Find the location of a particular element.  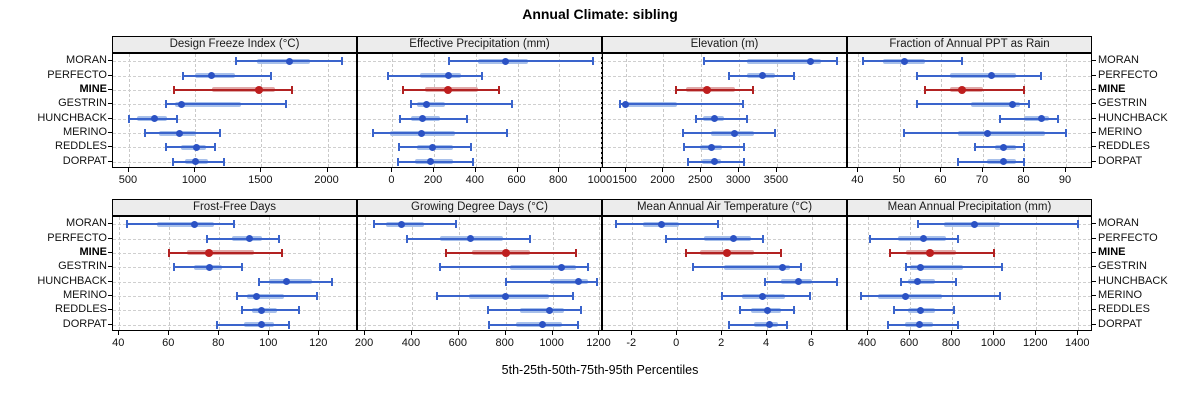

panel-strip-elevation-m: Elevation (m) is located at coordinates (724, 44).